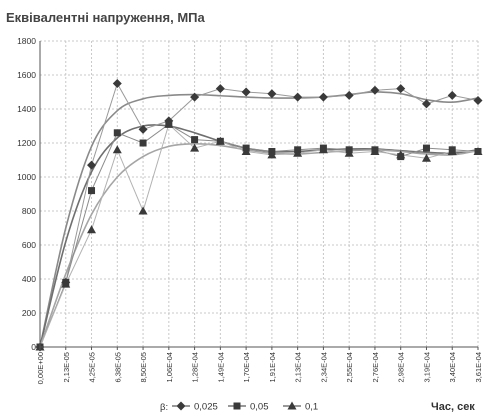 Image resolution: width=484 pixels, height=415 pixels. Describe the element at coordinates (66, 367) in the screenshot. I see `x-tick-label: 2,13E-05` at that location.